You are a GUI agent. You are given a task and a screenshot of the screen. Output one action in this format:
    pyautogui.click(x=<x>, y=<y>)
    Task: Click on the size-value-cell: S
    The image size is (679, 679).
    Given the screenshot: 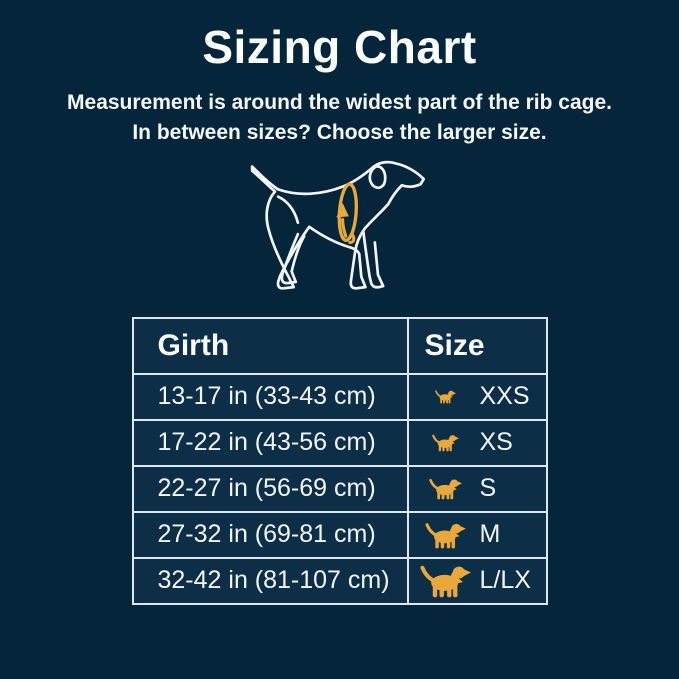 What is the action you would take?
    pyautogui.click(x=477, y=488)
    